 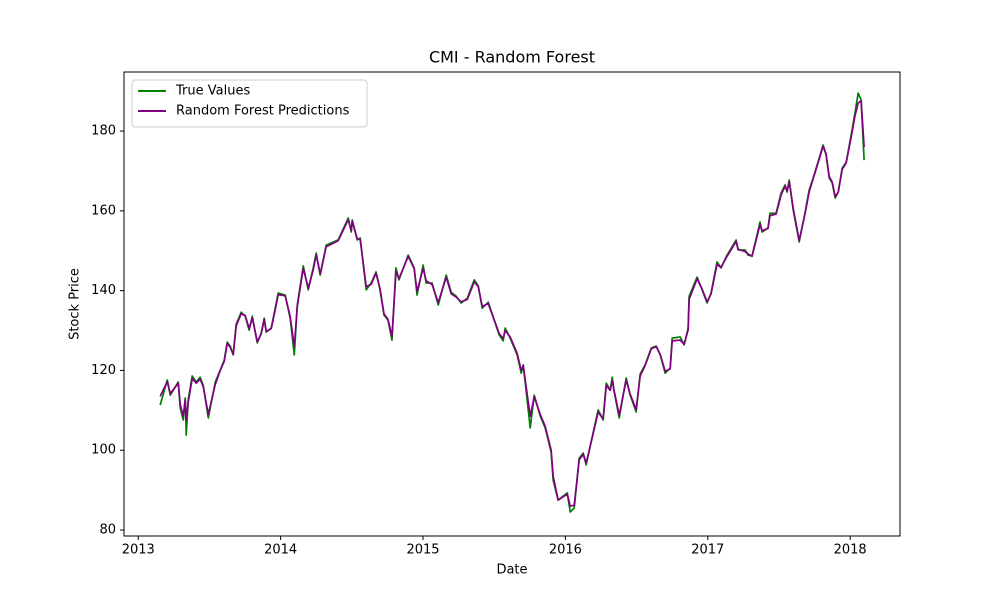 What do you see at coordinates (512, 57) in the screenshot?
I see `chart-title: CMI - Random Forest` at bounding box center [512, 57].